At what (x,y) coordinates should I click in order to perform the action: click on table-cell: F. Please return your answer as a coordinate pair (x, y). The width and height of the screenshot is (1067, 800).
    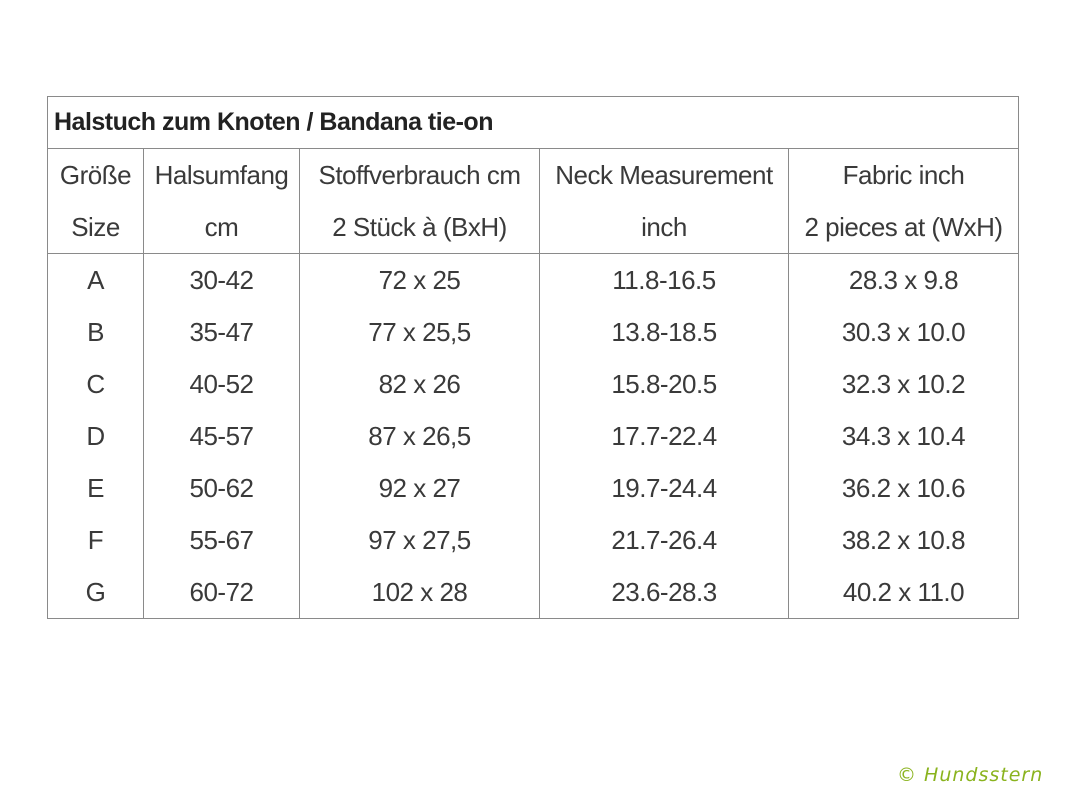
    Looking at the image, I should click on (95, 540).